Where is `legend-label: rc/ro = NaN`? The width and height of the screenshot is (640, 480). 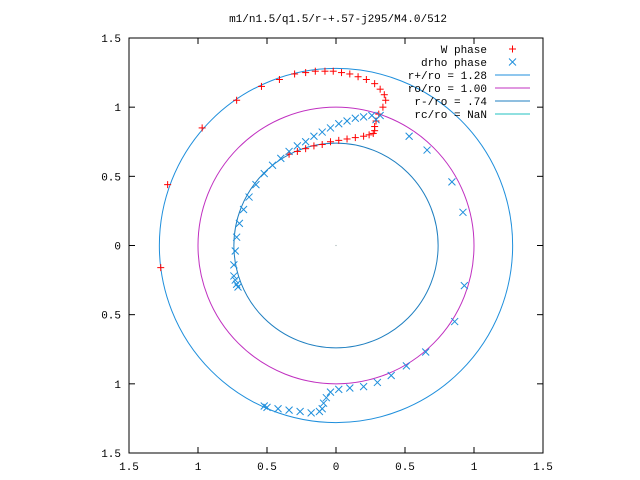 legend-label: rc/ro = NaN is located at coordinates (450, 116).